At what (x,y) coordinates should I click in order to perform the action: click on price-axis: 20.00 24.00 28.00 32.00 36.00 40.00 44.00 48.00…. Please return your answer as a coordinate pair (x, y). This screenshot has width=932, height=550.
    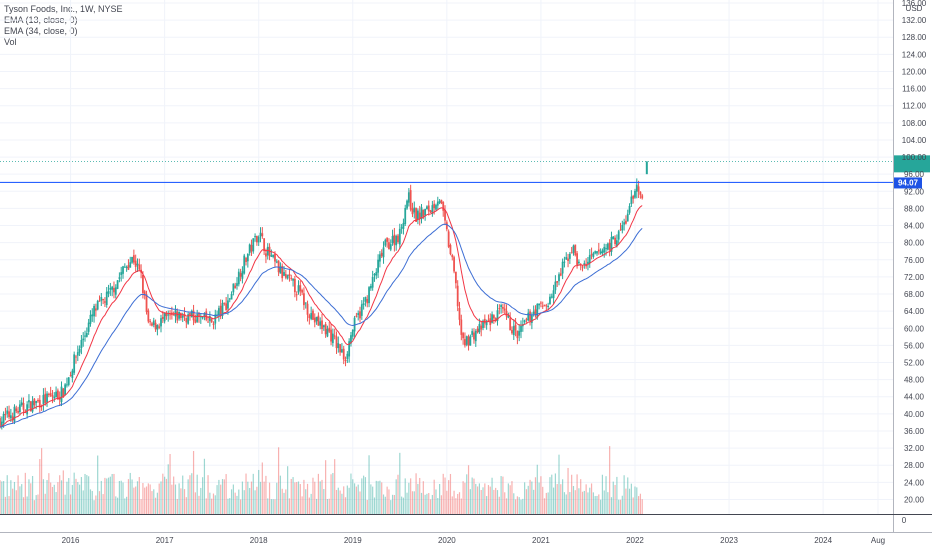
    Looking at the image, I should click on (914, 262).